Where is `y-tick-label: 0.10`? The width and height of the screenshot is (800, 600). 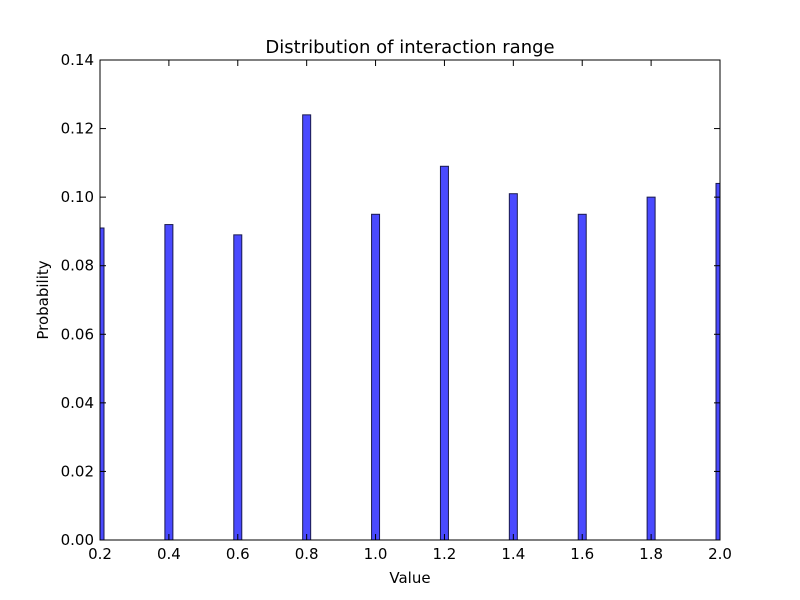 y-tick-label: 0.10 is located at coordinates (77, 197).